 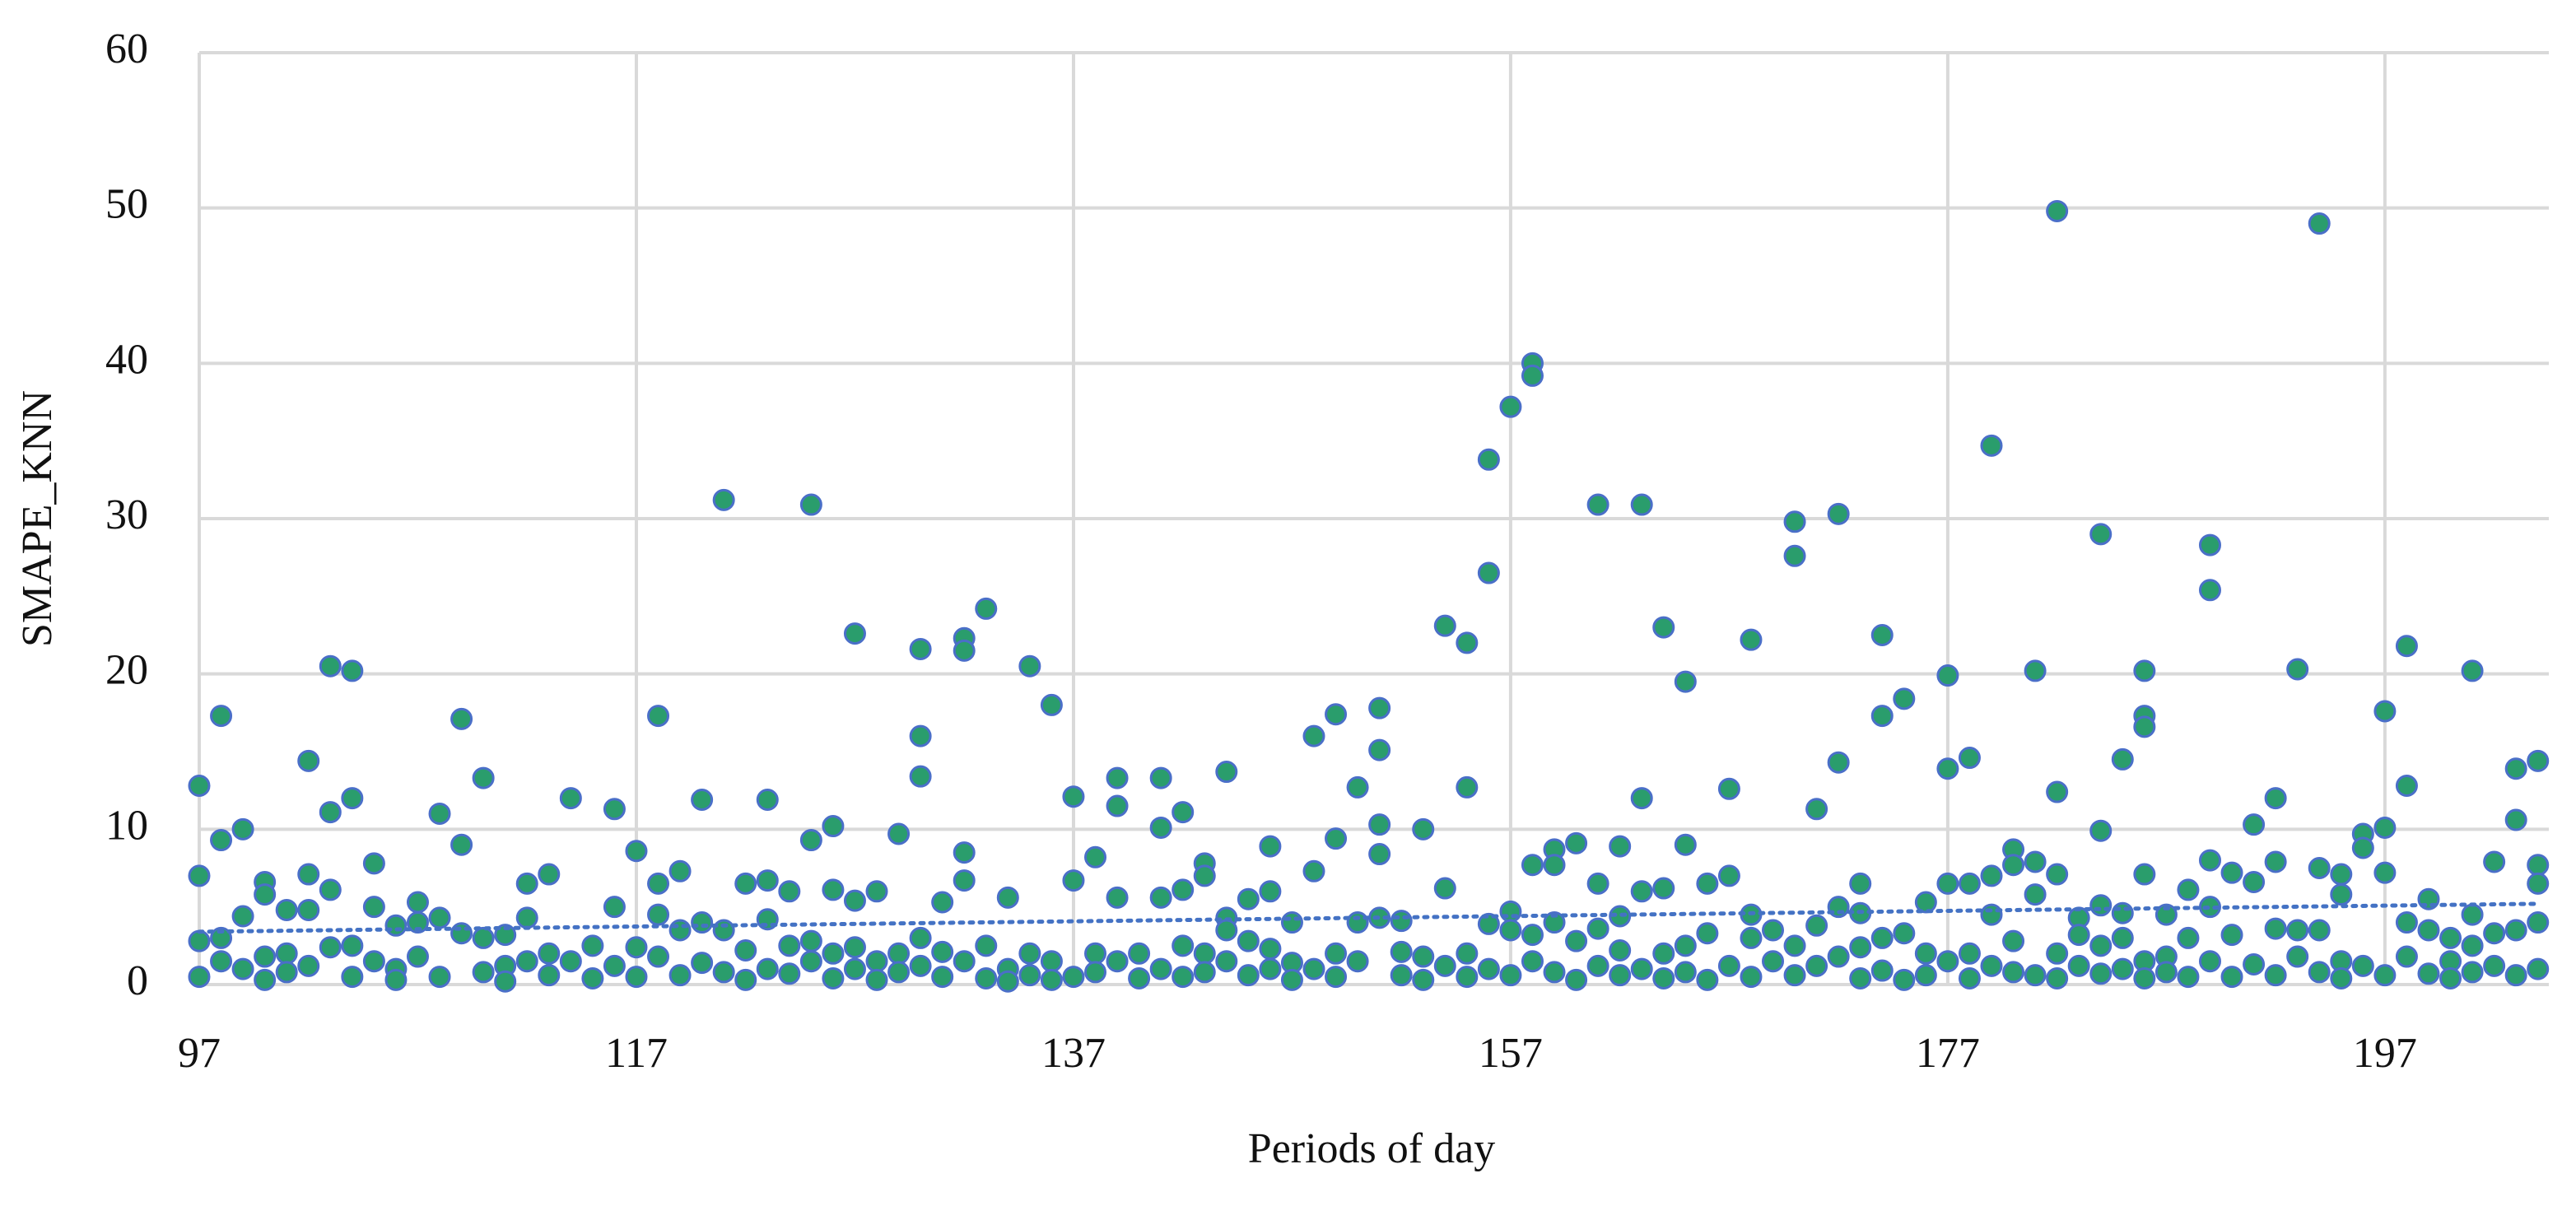 I want to click on x-tick-label: 177, so click(x=1948, y=1053).